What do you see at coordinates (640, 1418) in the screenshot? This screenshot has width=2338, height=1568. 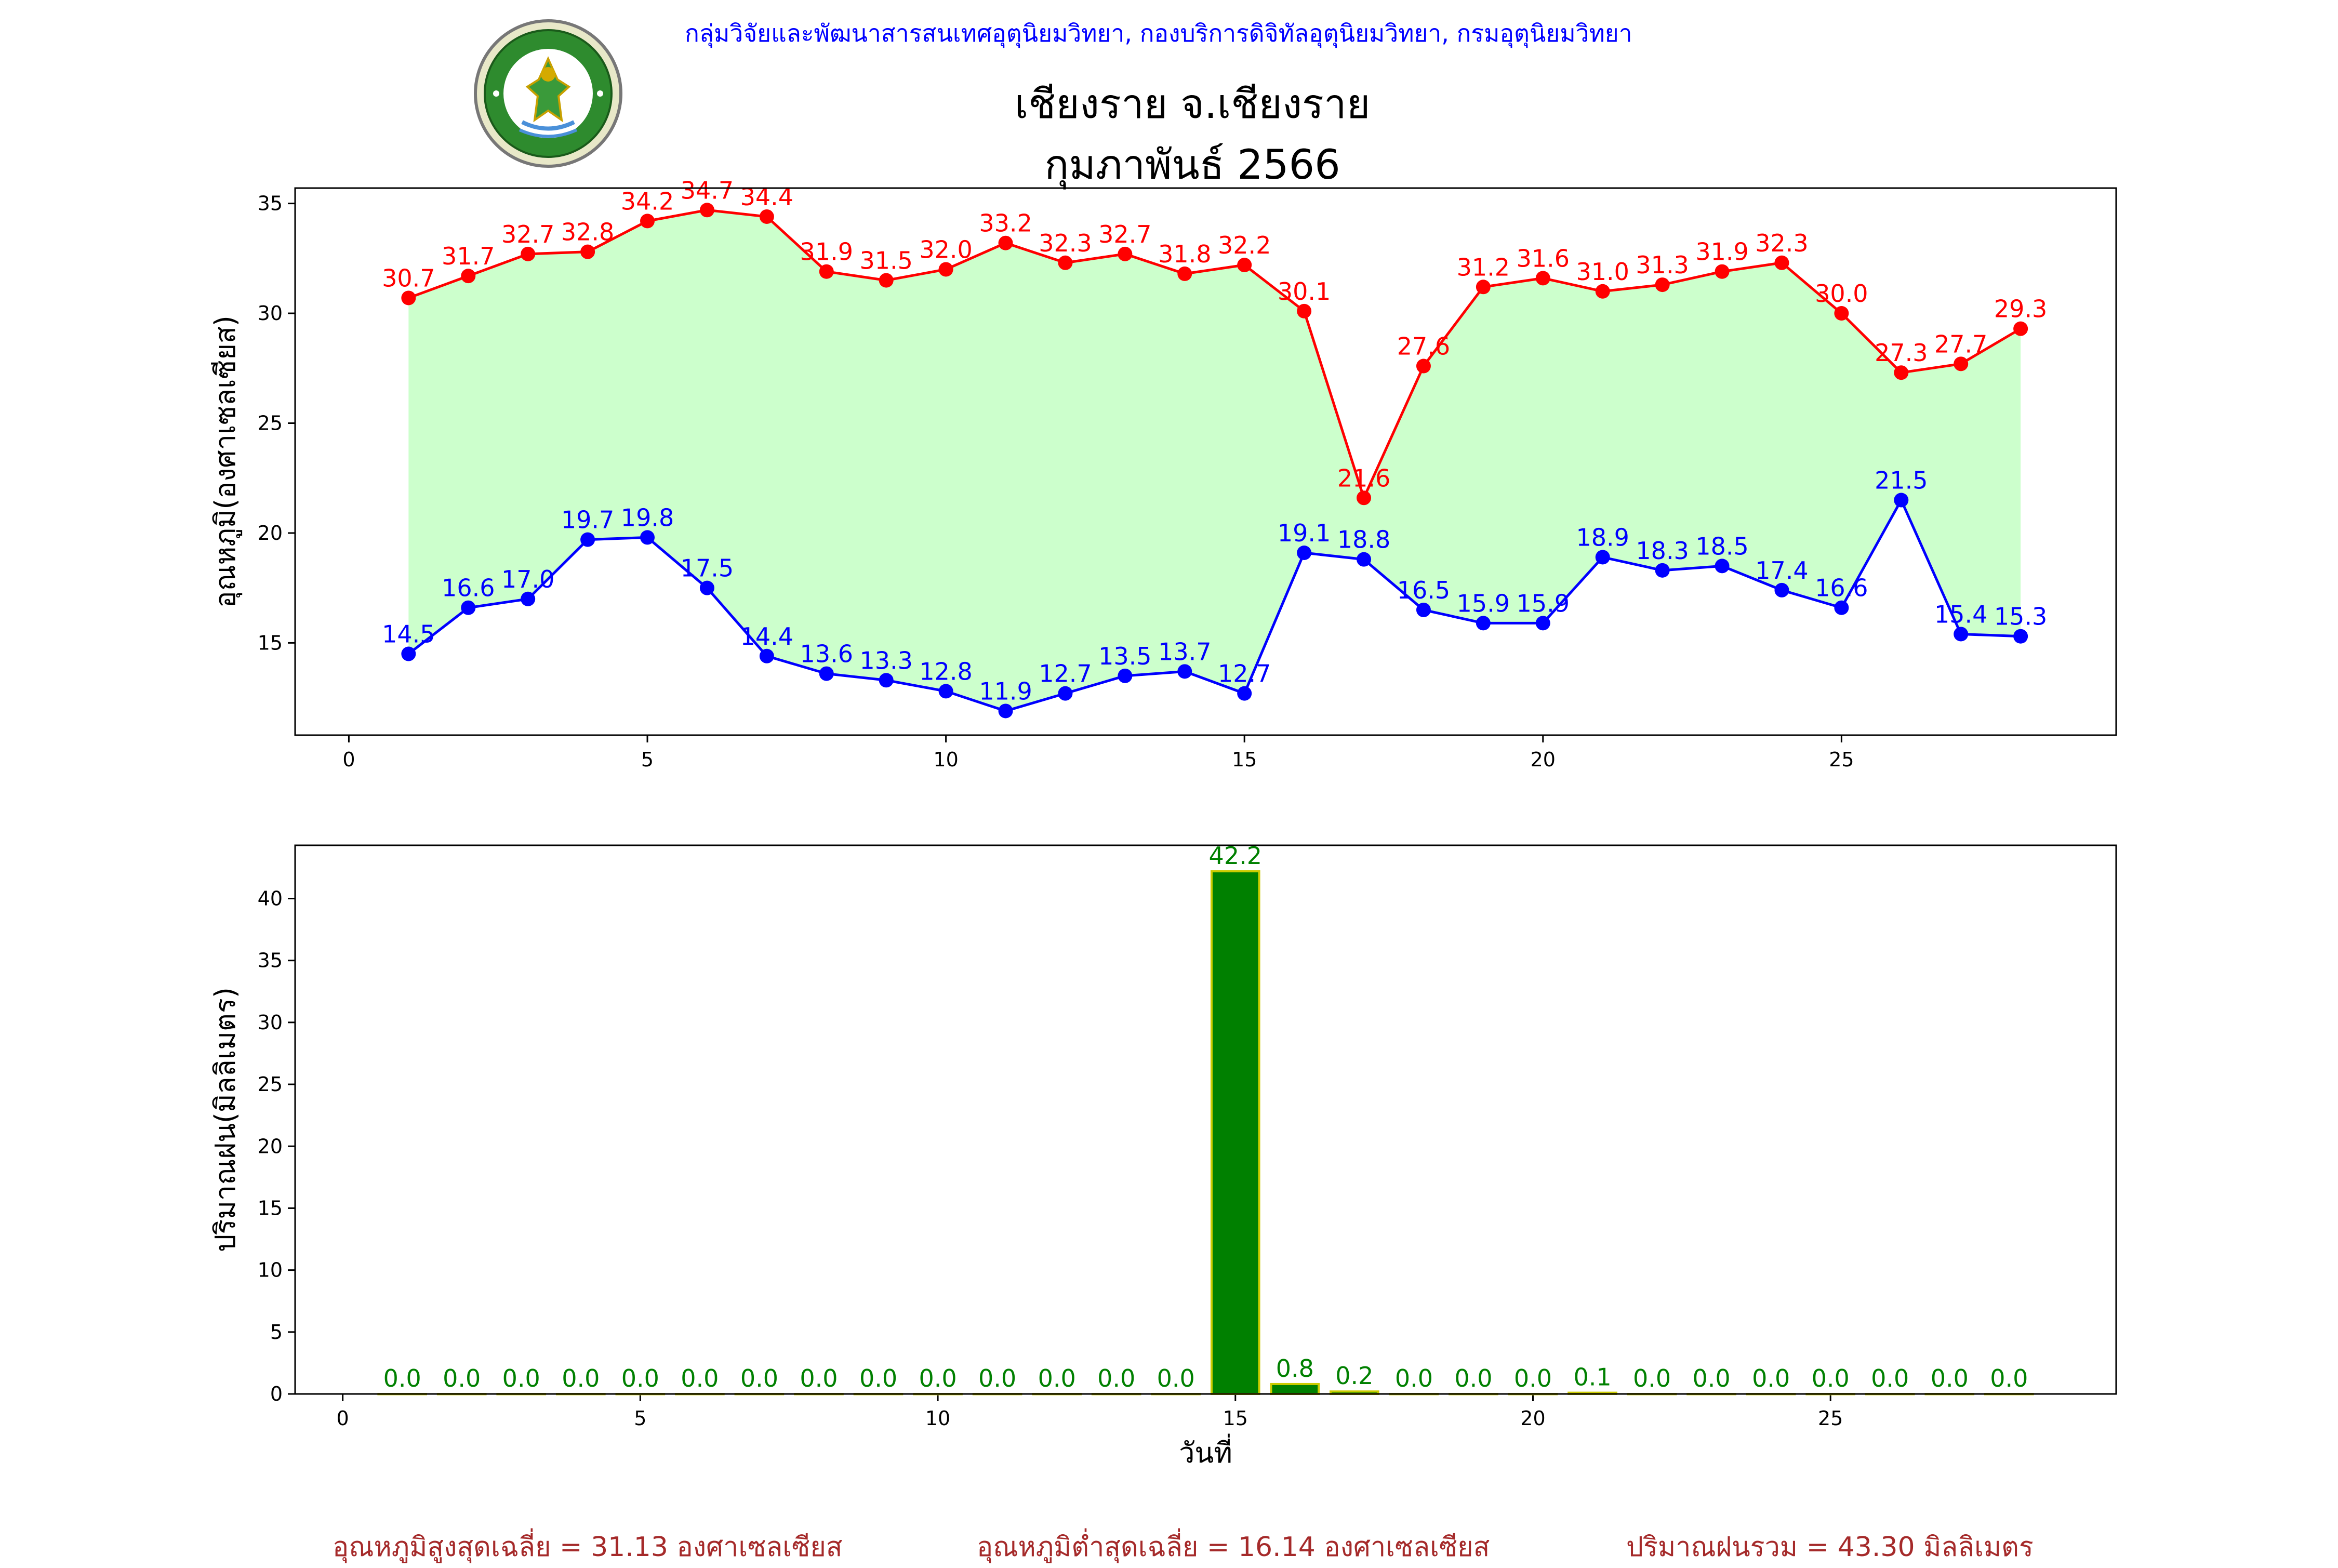 I see `rainfall-x-tick-label: 5` at bounding box center [640, 1418].